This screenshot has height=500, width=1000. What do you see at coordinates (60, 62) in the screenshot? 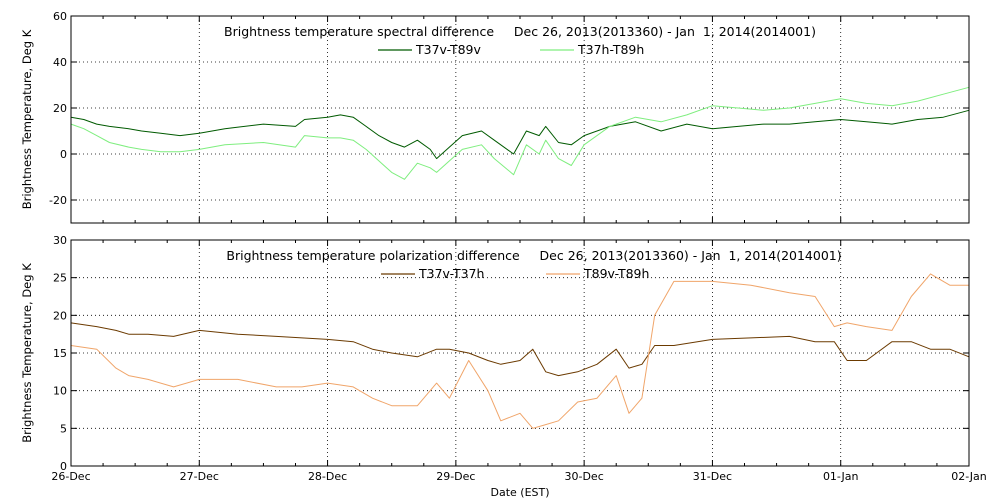
I see `y-tick-label: 40` at bounding box center [60, 62].